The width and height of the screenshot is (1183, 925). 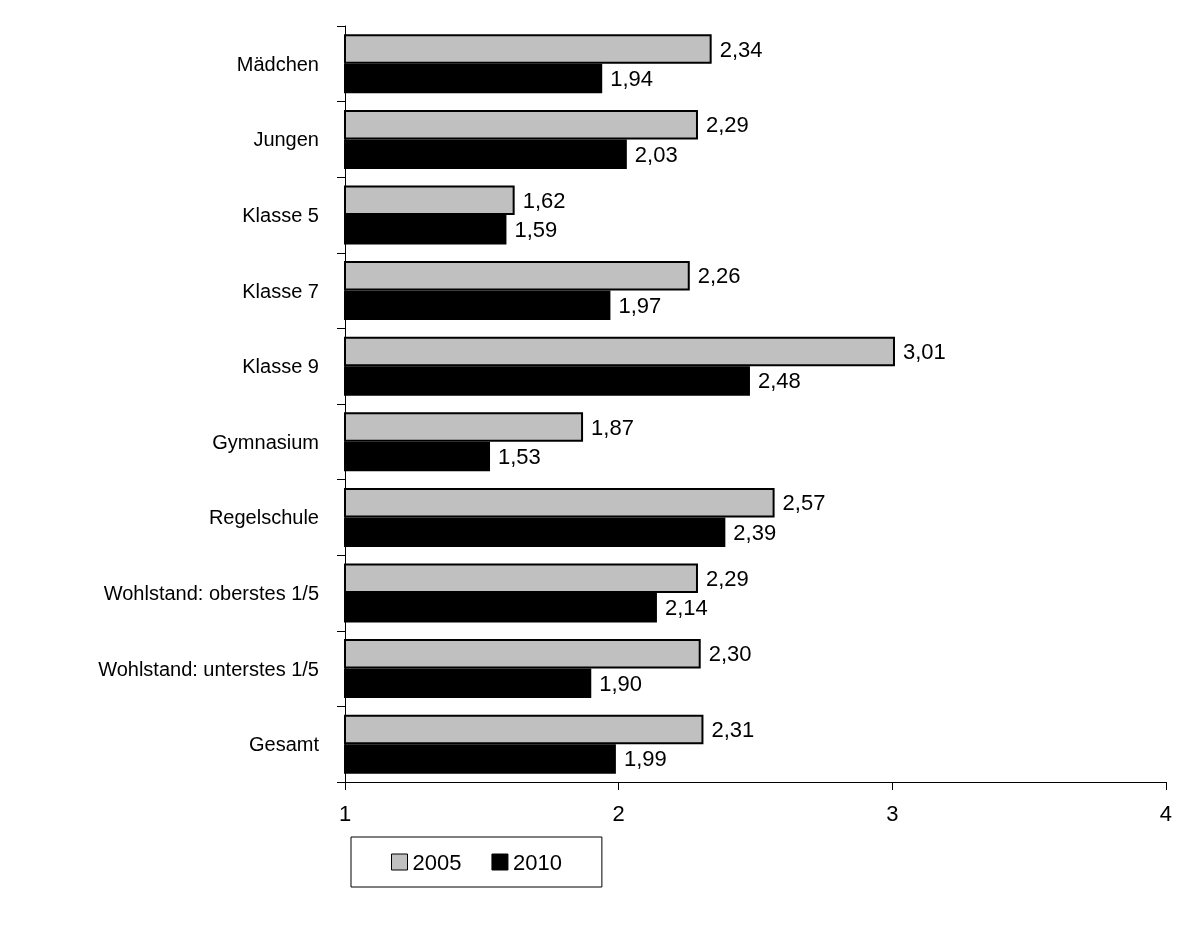 What do you see at coordinates (211, 593) in the screenshot?
I see `y-tick-label: Wohlstand: oberstes 1/5` at bounding box center [211, 593].